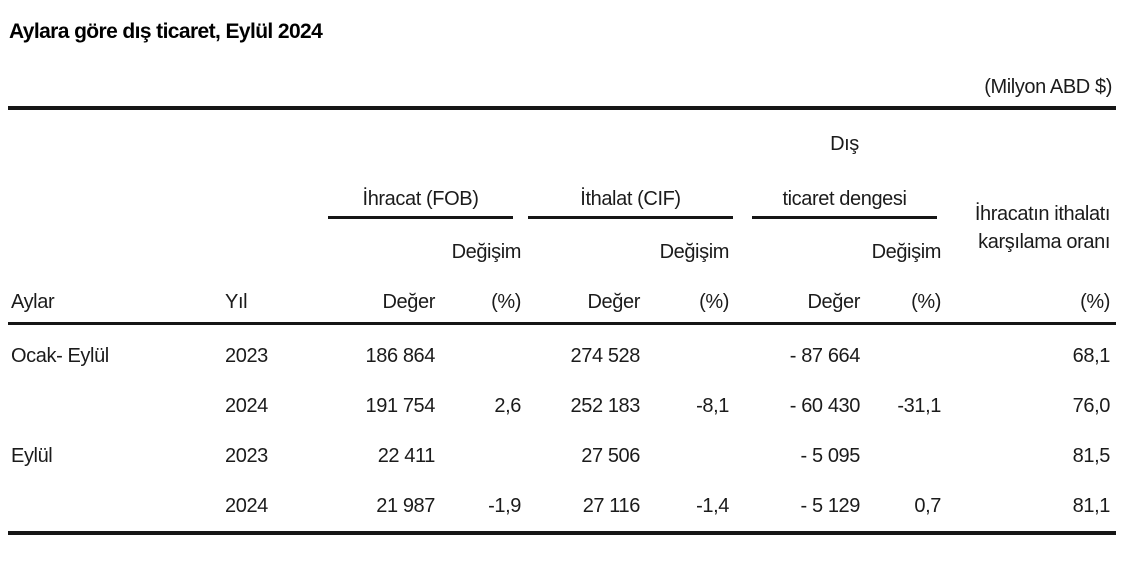  Describe the element at coordinates (1095, 302) in the screenshot. I see `header-coverage-pct: (%)` at that location.